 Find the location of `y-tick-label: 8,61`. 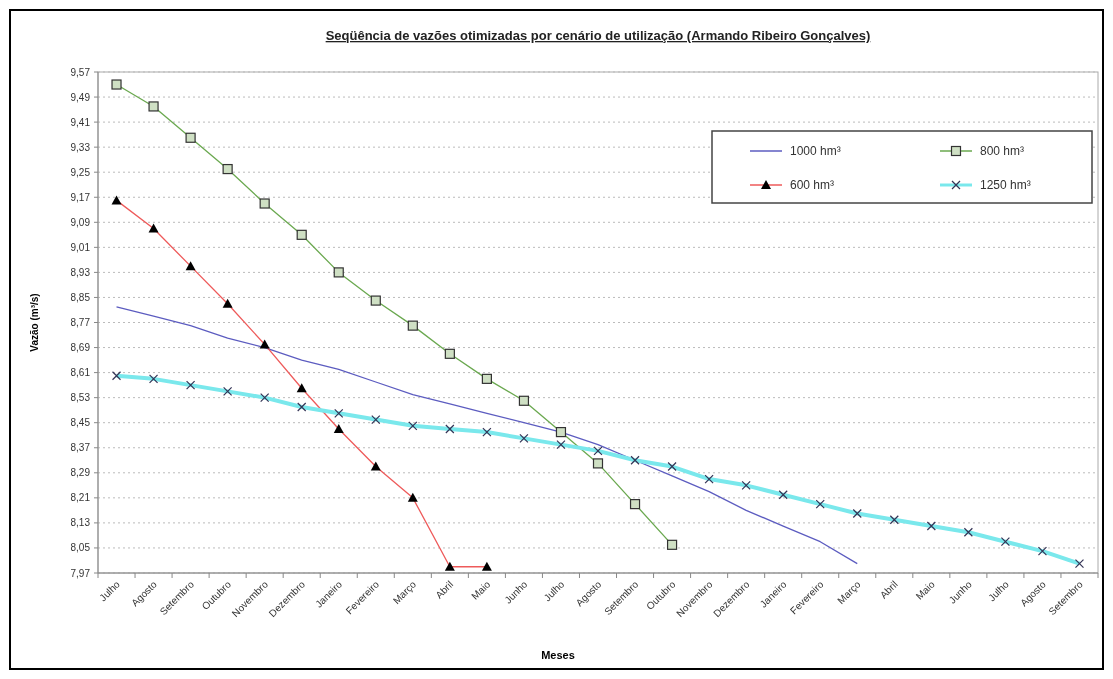

y-tick-label: 8,61 is located at coordinates (80, 373).